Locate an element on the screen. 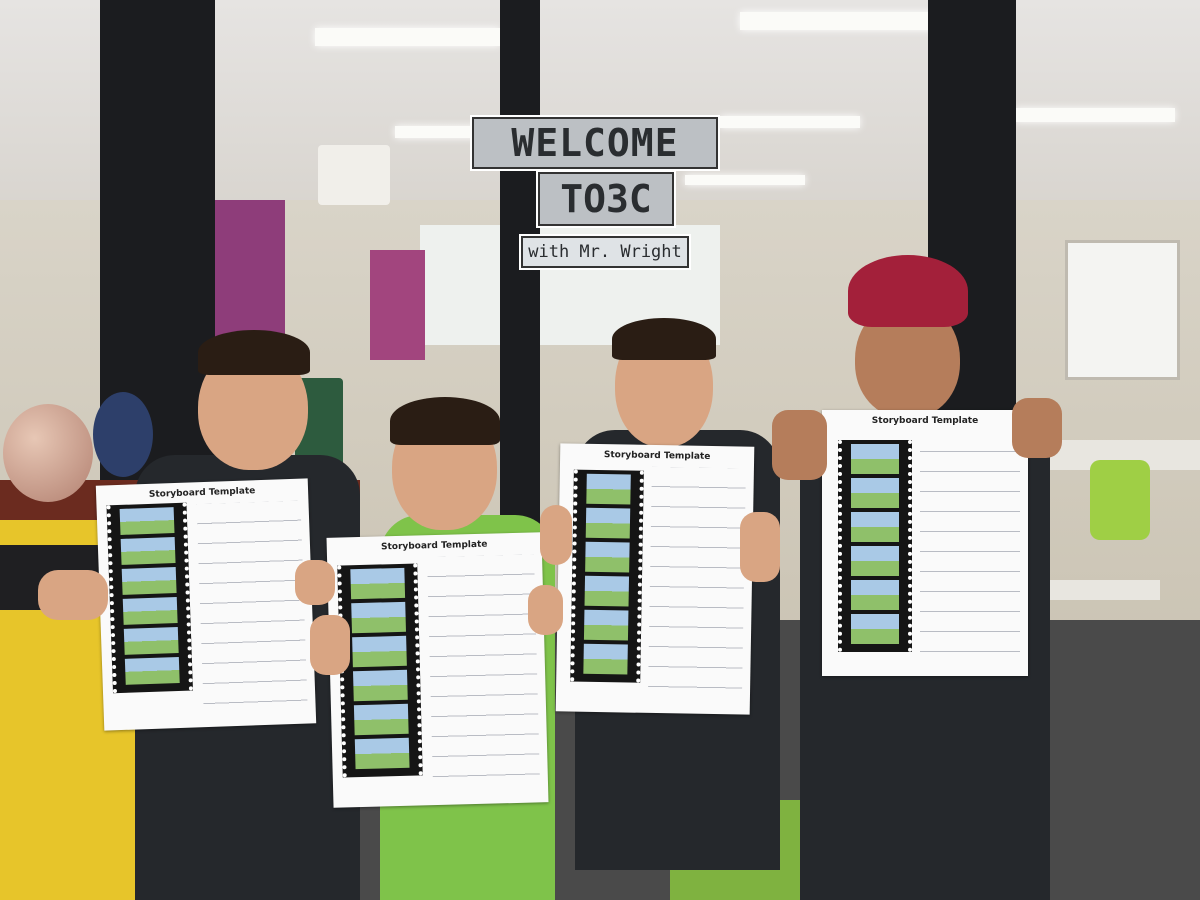  storyboard-paper-3: Storyboard Template is located at coordinates (655, 579).